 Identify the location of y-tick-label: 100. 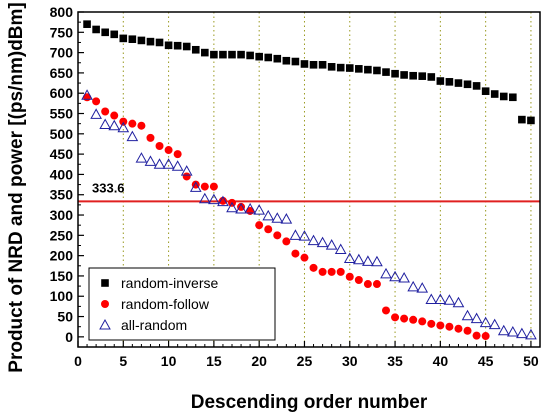
(62, 296).